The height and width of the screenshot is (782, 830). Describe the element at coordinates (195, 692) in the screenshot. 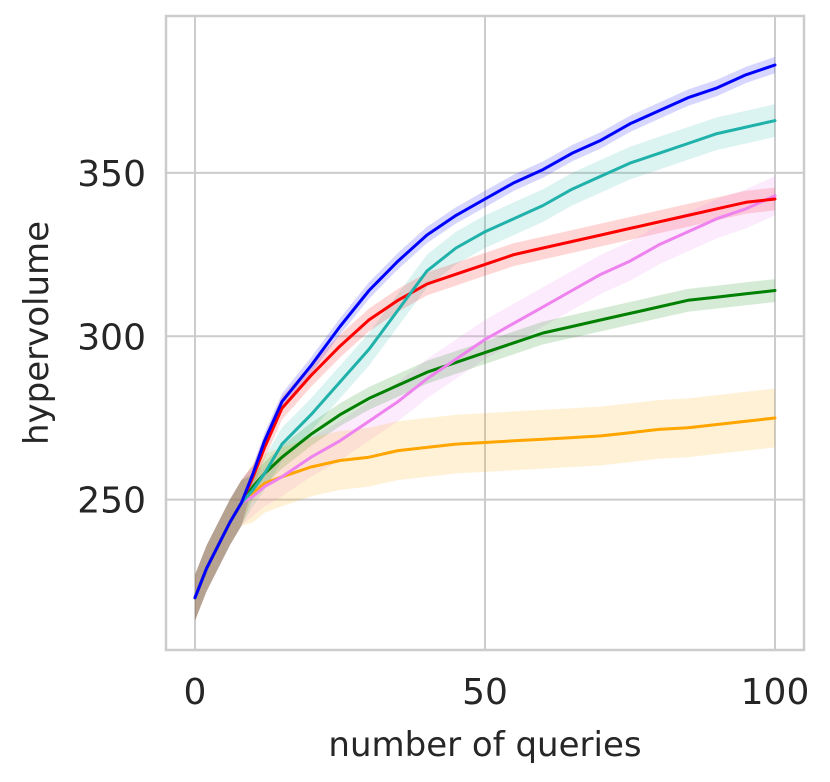

I see `x-tick-label: 0` at that location.